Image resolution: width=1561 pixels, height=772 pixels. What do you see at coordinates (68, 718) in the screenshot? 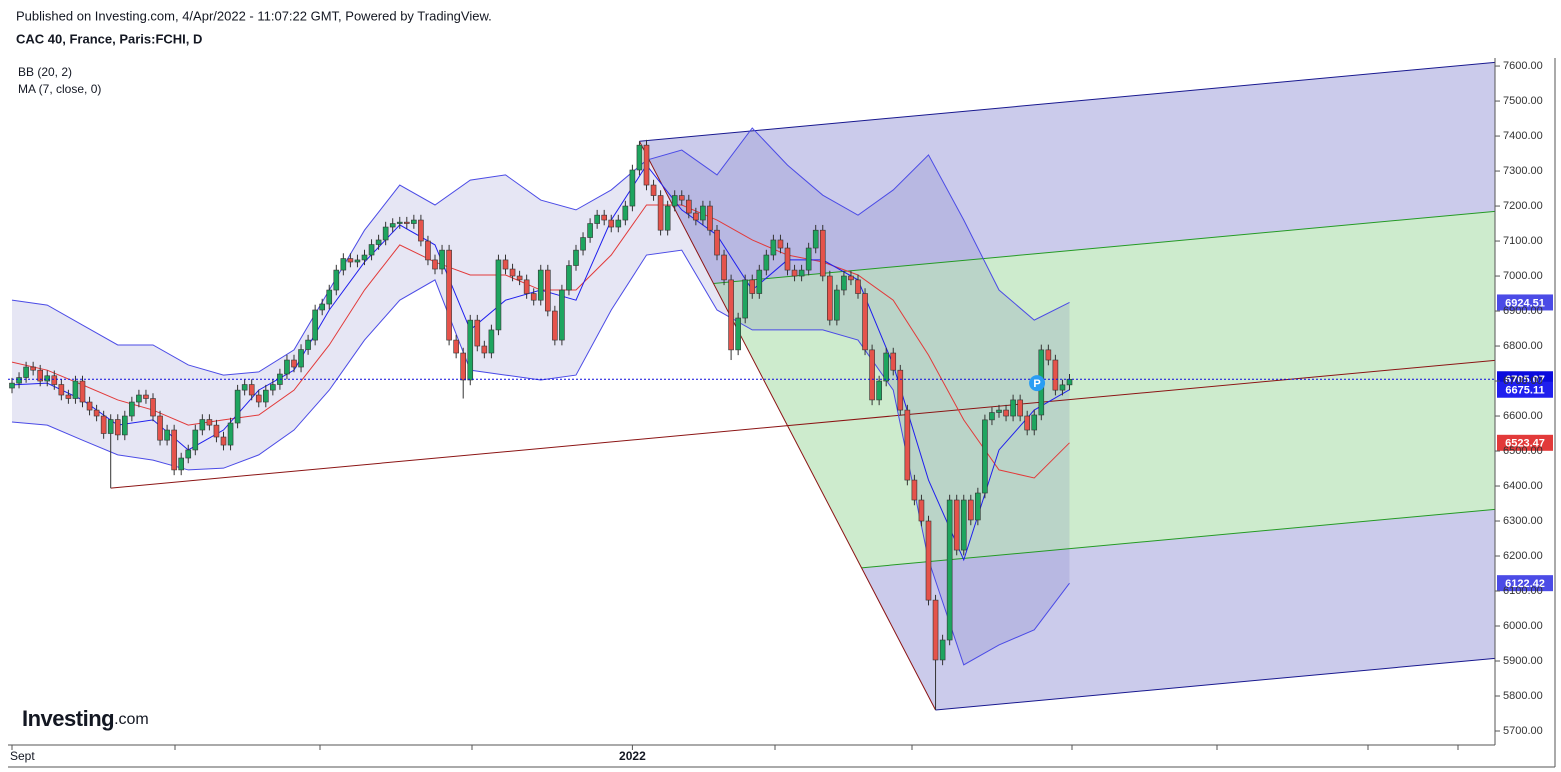
I see `logo-main: Investing` at bounding box center [68, 718].